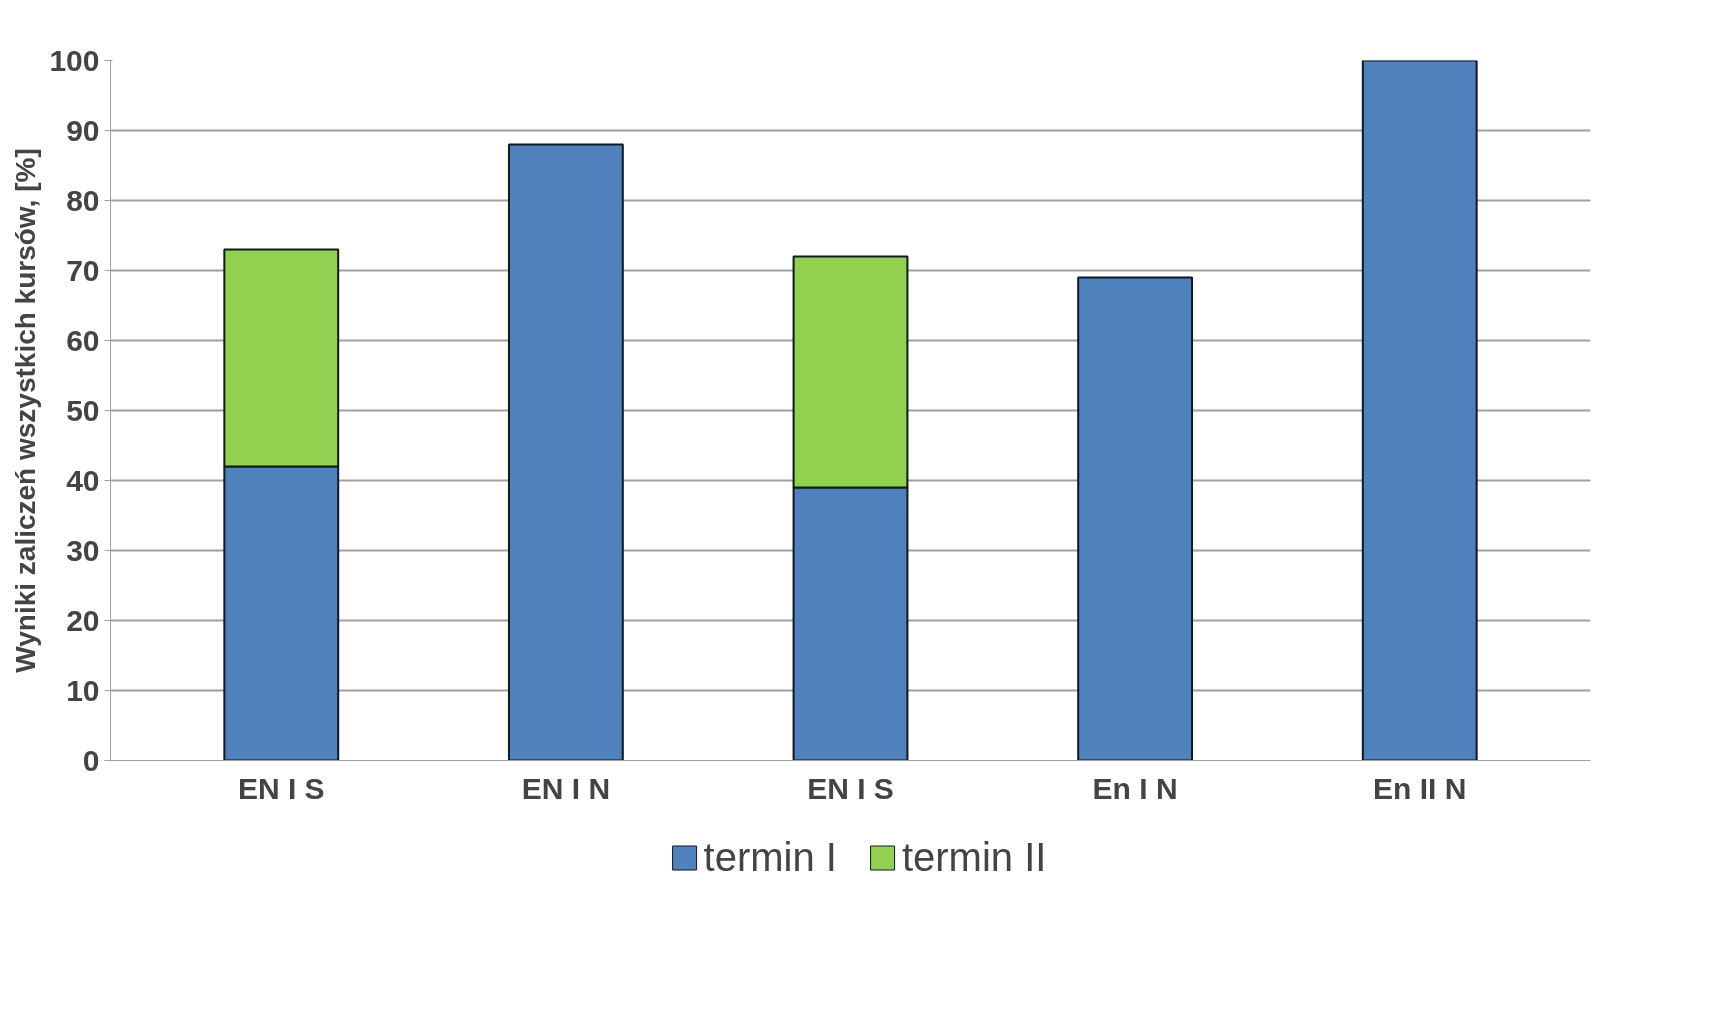  Describe the element at coordinates (26, 410) in the screenshot. I see `y-axis-title: Wyniki zaliczeń wszystkich kursów, [%]` at that location.